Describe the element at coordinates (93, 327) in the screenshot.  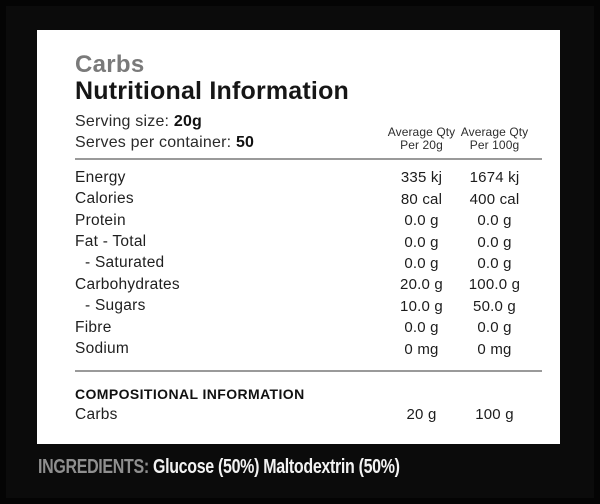
I see `row-label: Fibre` at that location.